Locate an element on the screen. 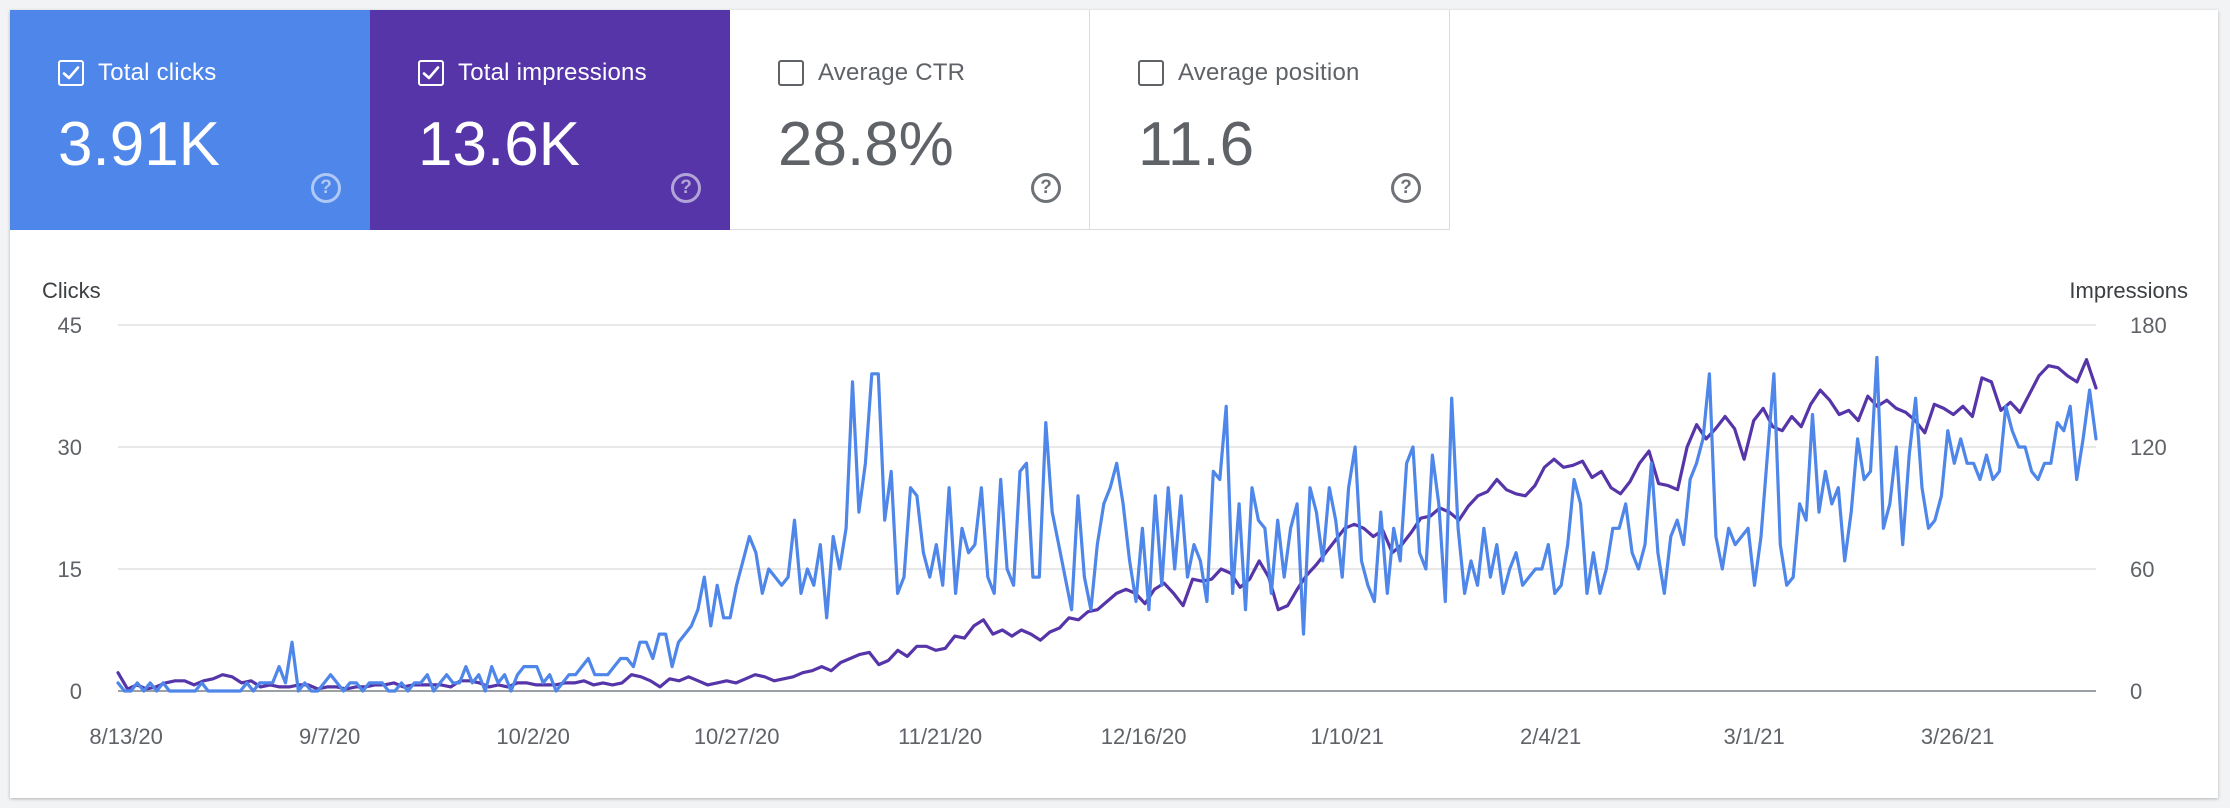 The height and width of the screenshot is (808, 2230). checkbox-average-position is located at coordinates (1151, 73).